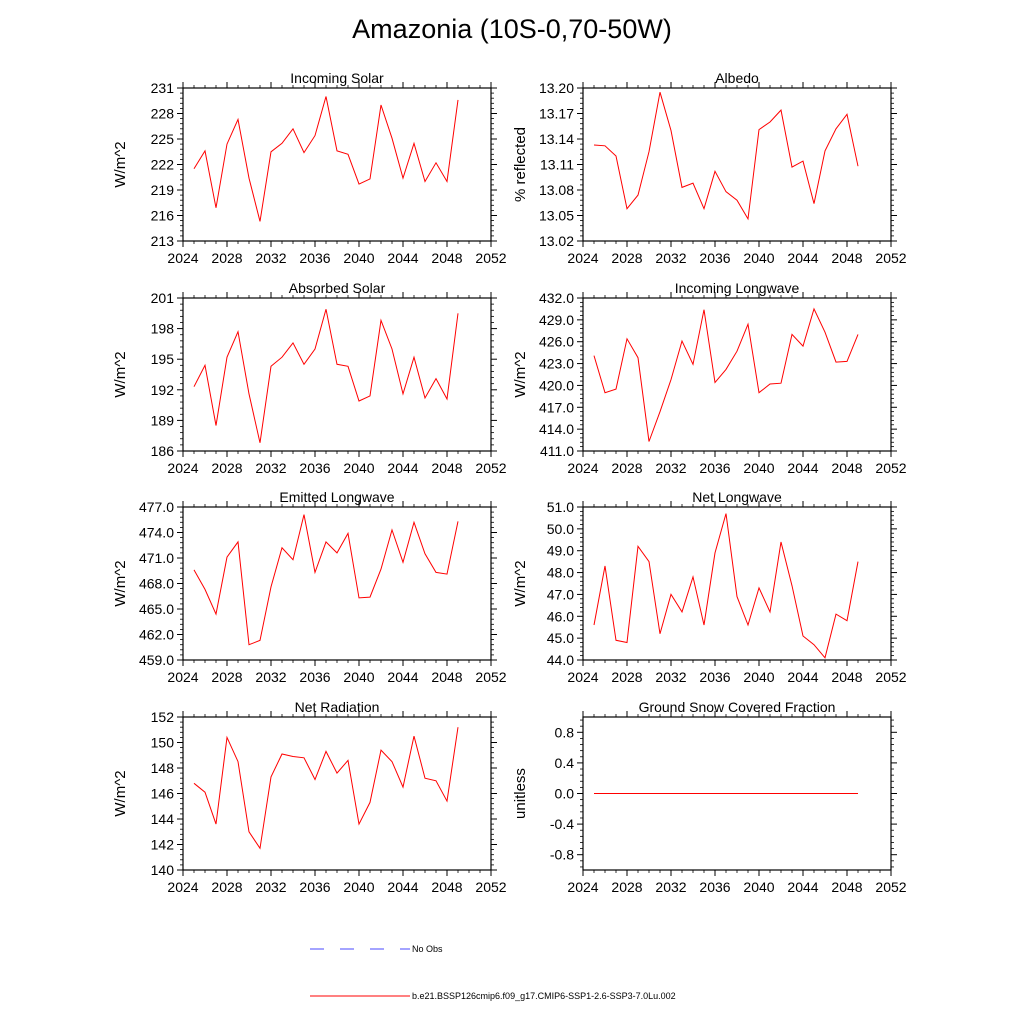 This screenshot has width=1024, height=1024. I want to click on albedo-series-line, so click(726, 156).